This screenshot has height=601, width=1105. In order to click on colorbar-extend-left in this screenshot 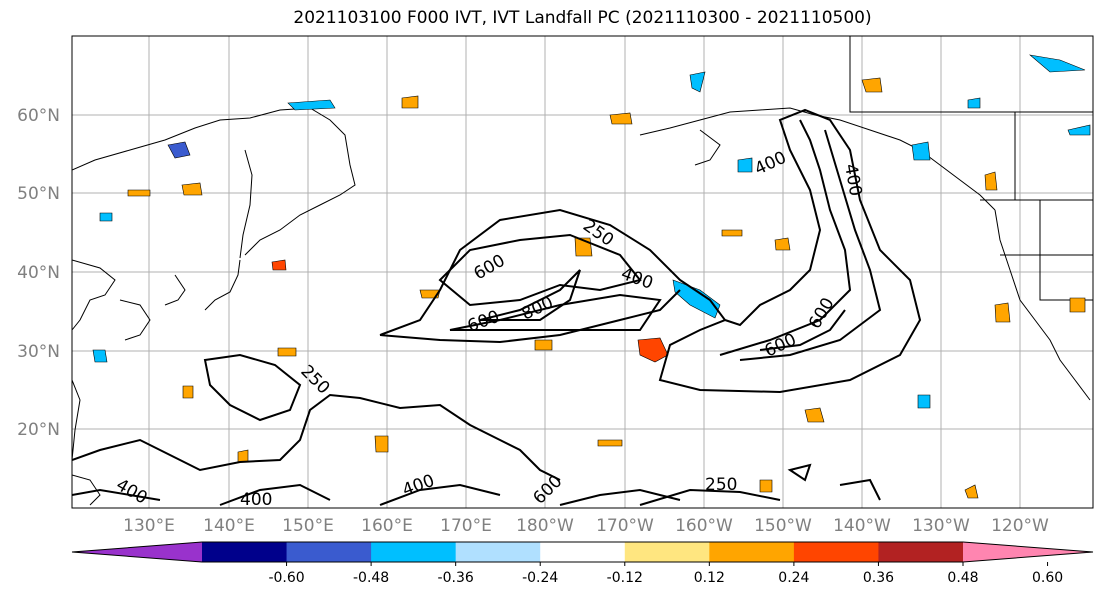, I will do `click(137, 552)`.